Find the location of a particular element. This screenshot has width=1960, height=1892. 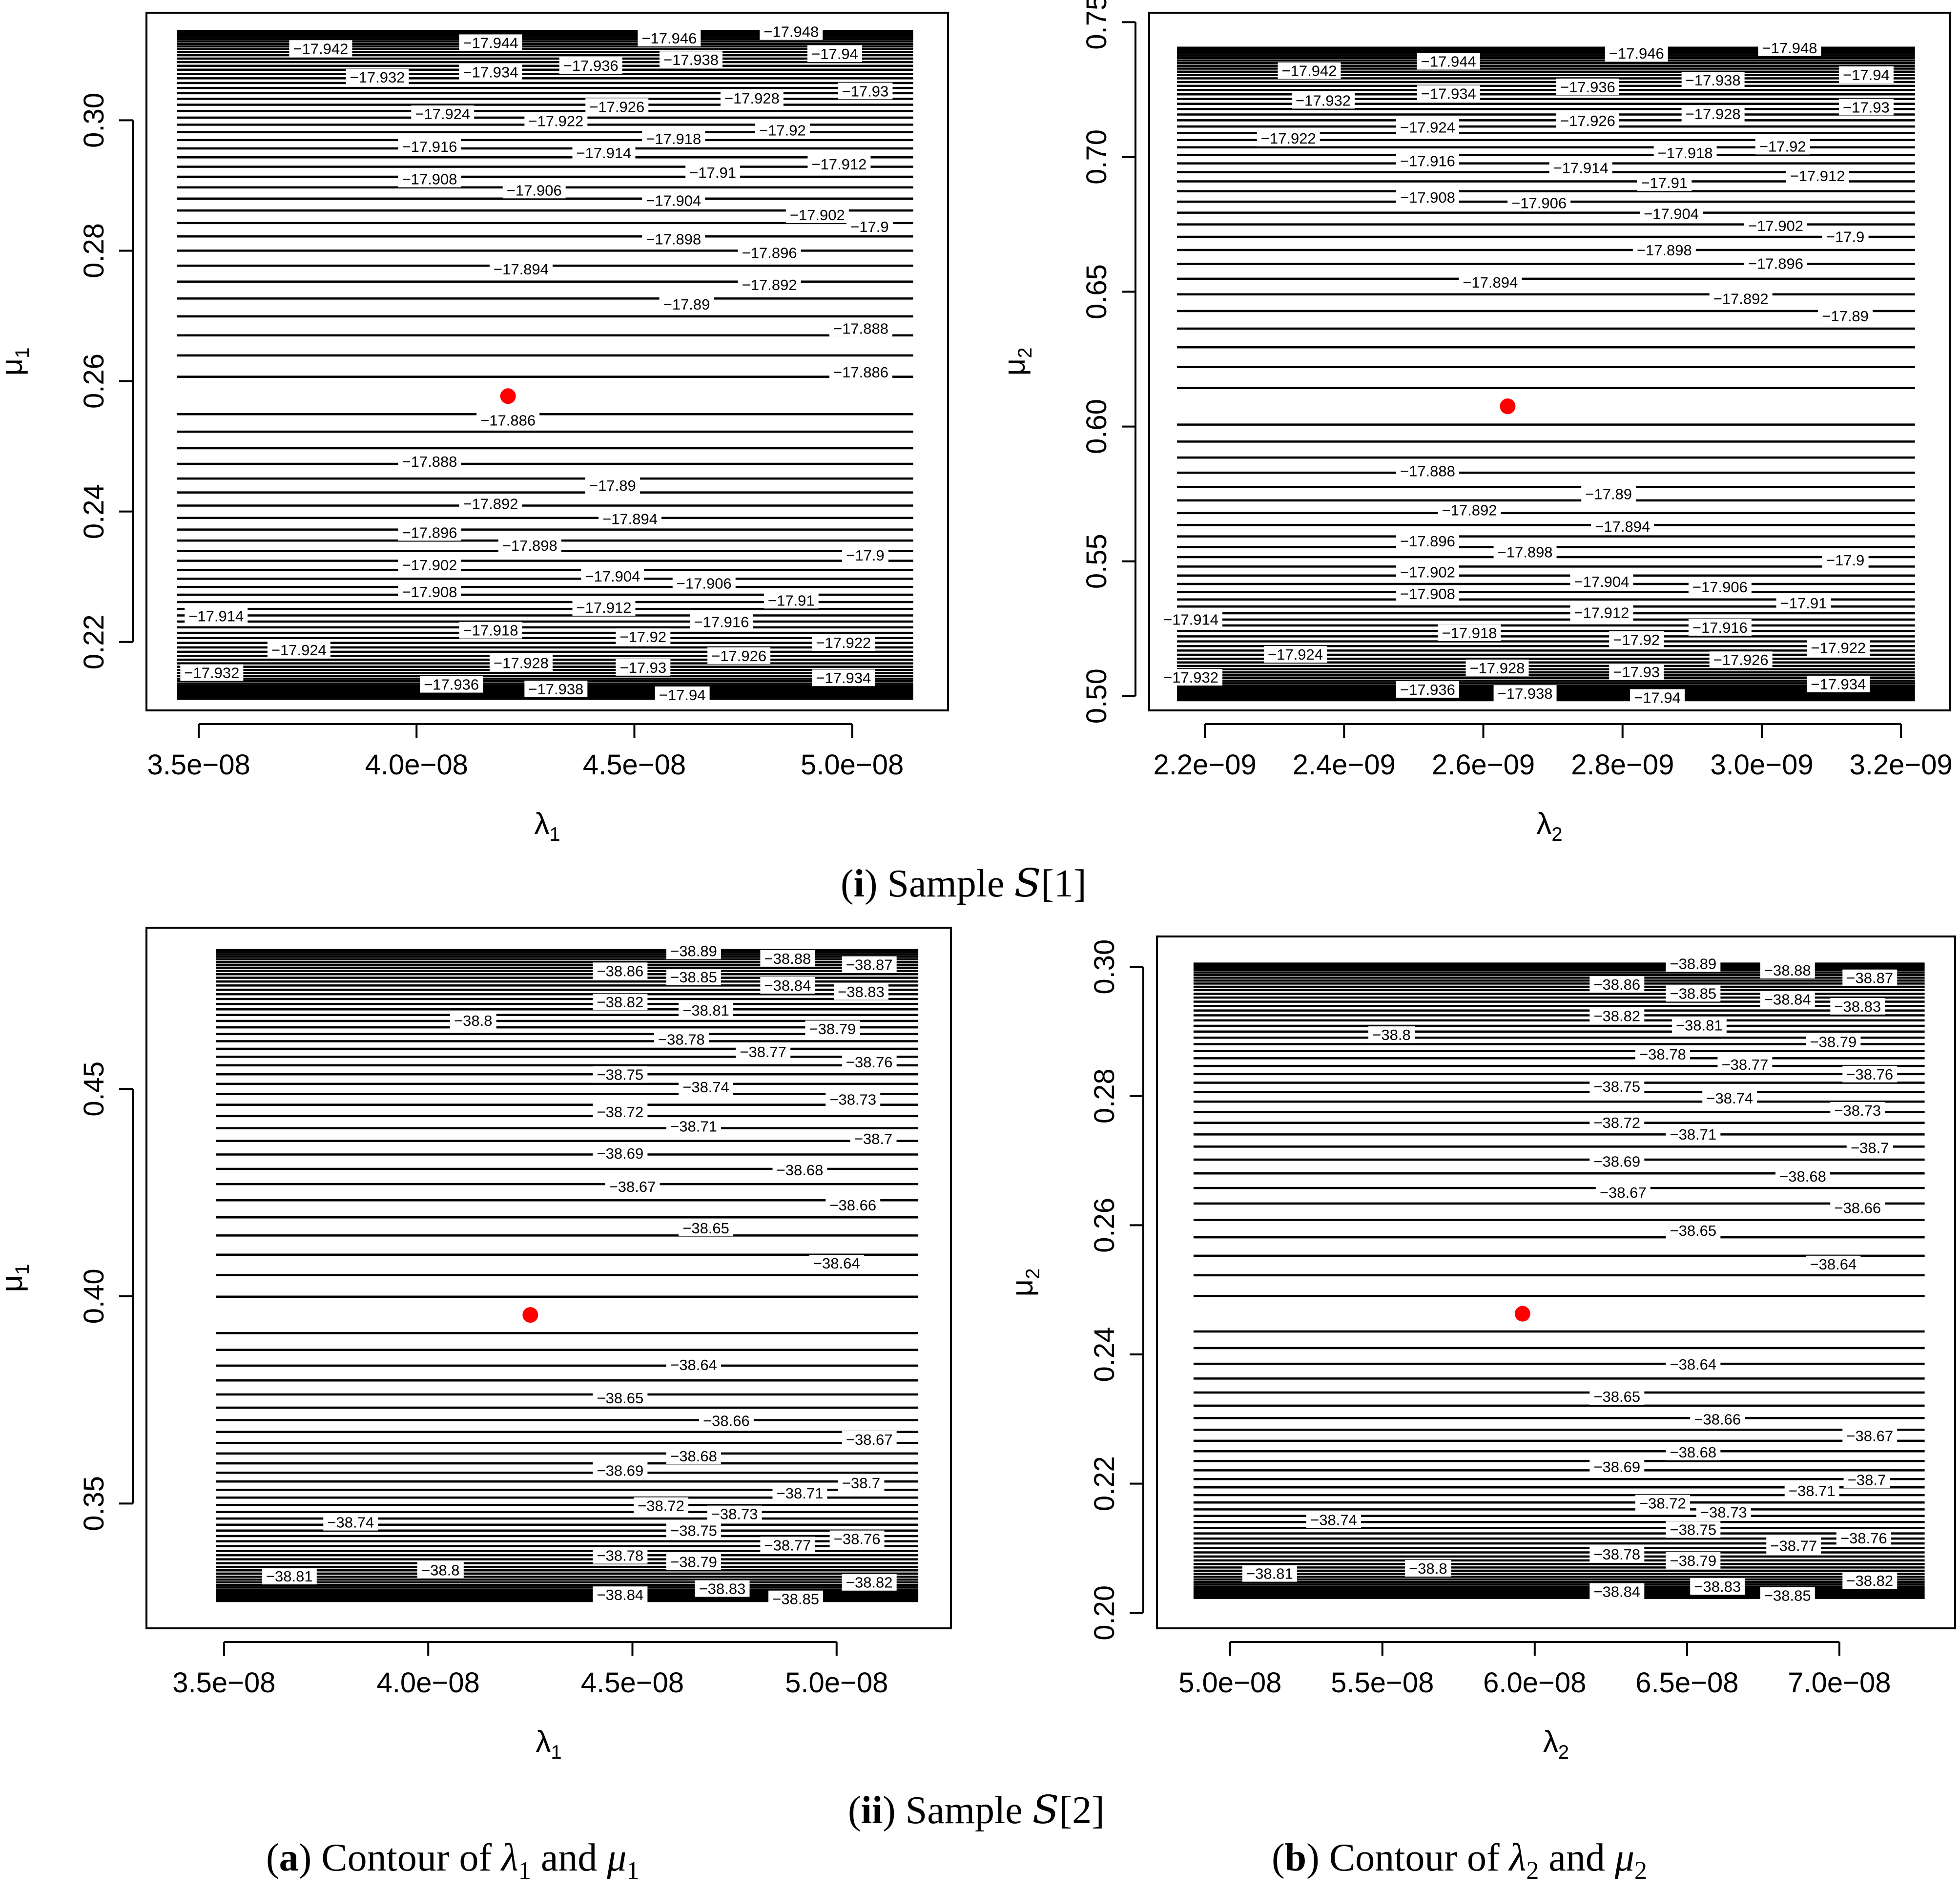

x-axis-label-subscript: 2 is located at coordinates (1563, 1752).